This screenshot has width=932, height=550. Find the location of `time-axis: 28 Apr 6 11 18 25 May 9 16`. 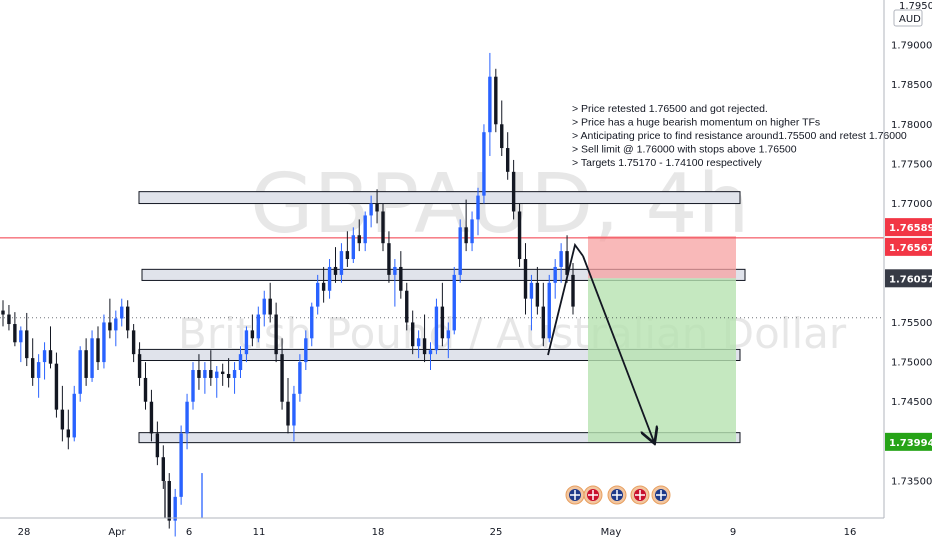

time-axis: 28 Apr 6 11 18 25 May 9 16 is located at coordinates (437, 532).